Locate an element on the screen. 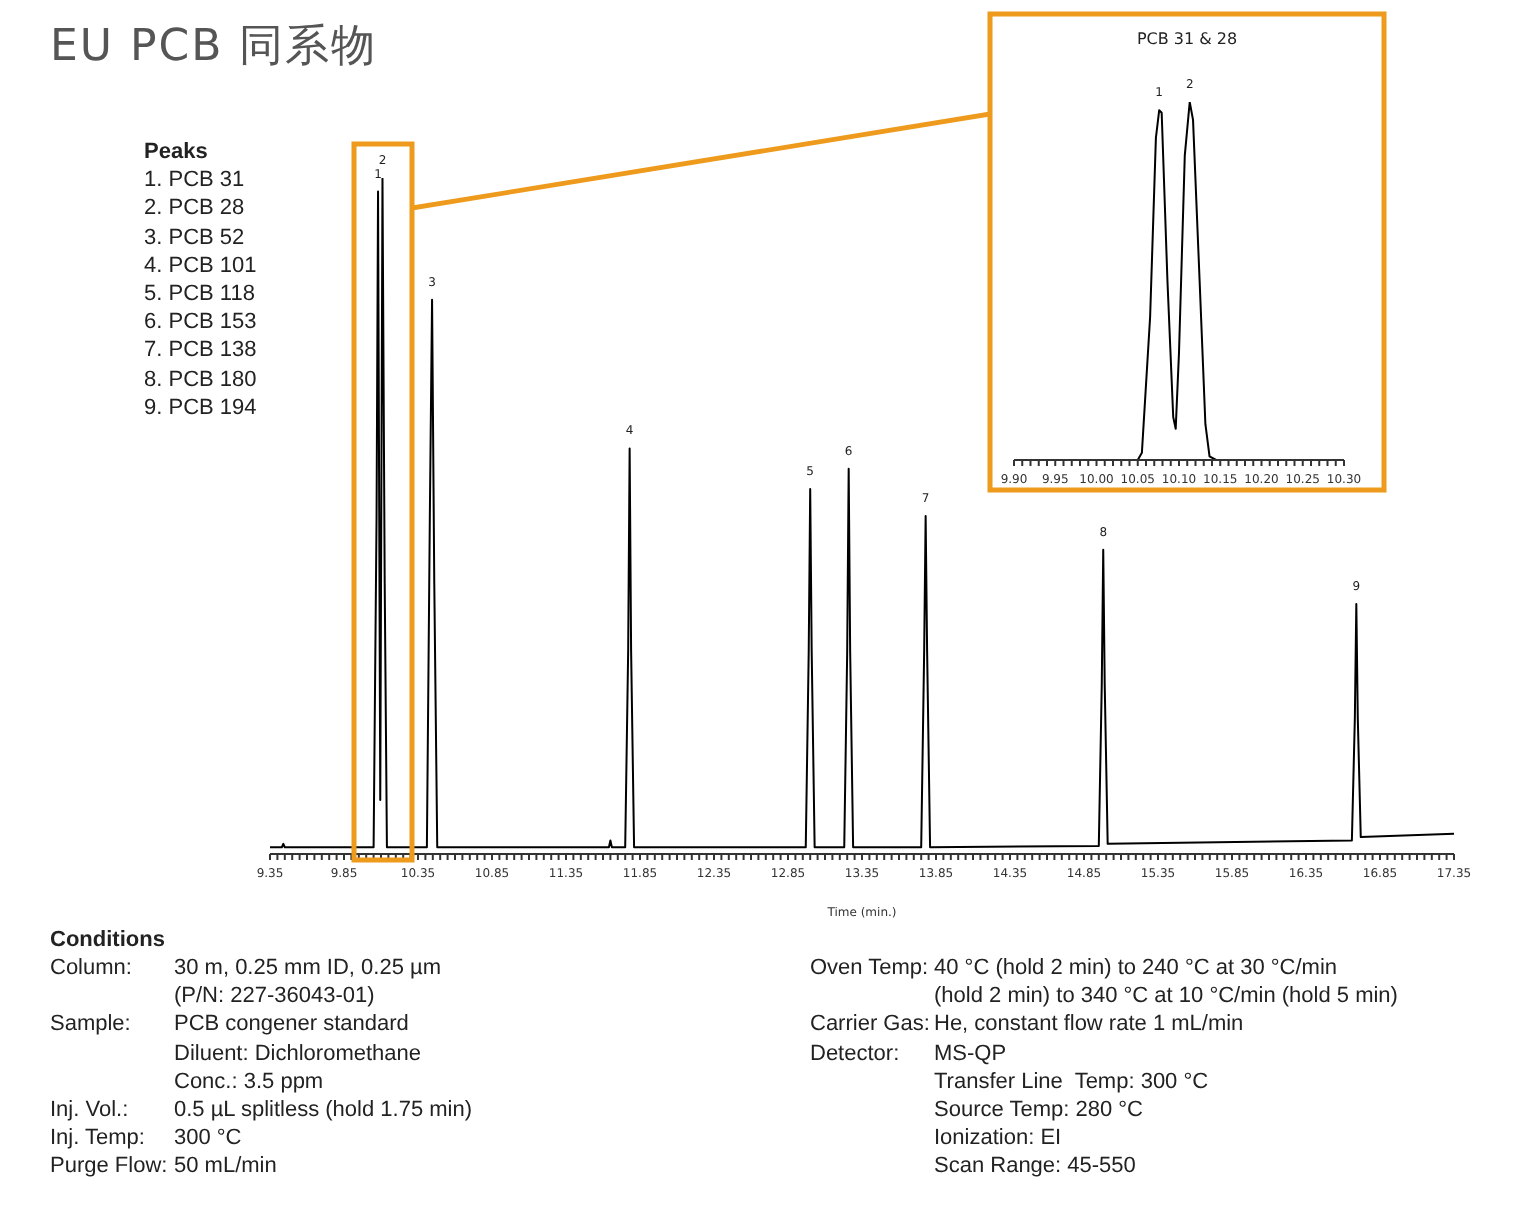 The image size is (1516, 1228). source-note: Source Temp: 280 °C is located at coordinates (1038, 1110).